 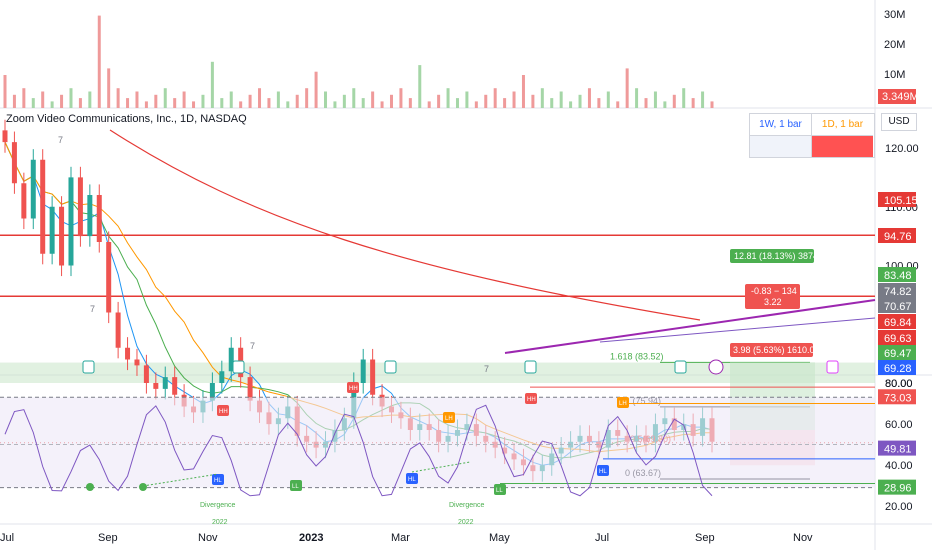 I want to click on currency-button: USD, so click(x=899, y=122).